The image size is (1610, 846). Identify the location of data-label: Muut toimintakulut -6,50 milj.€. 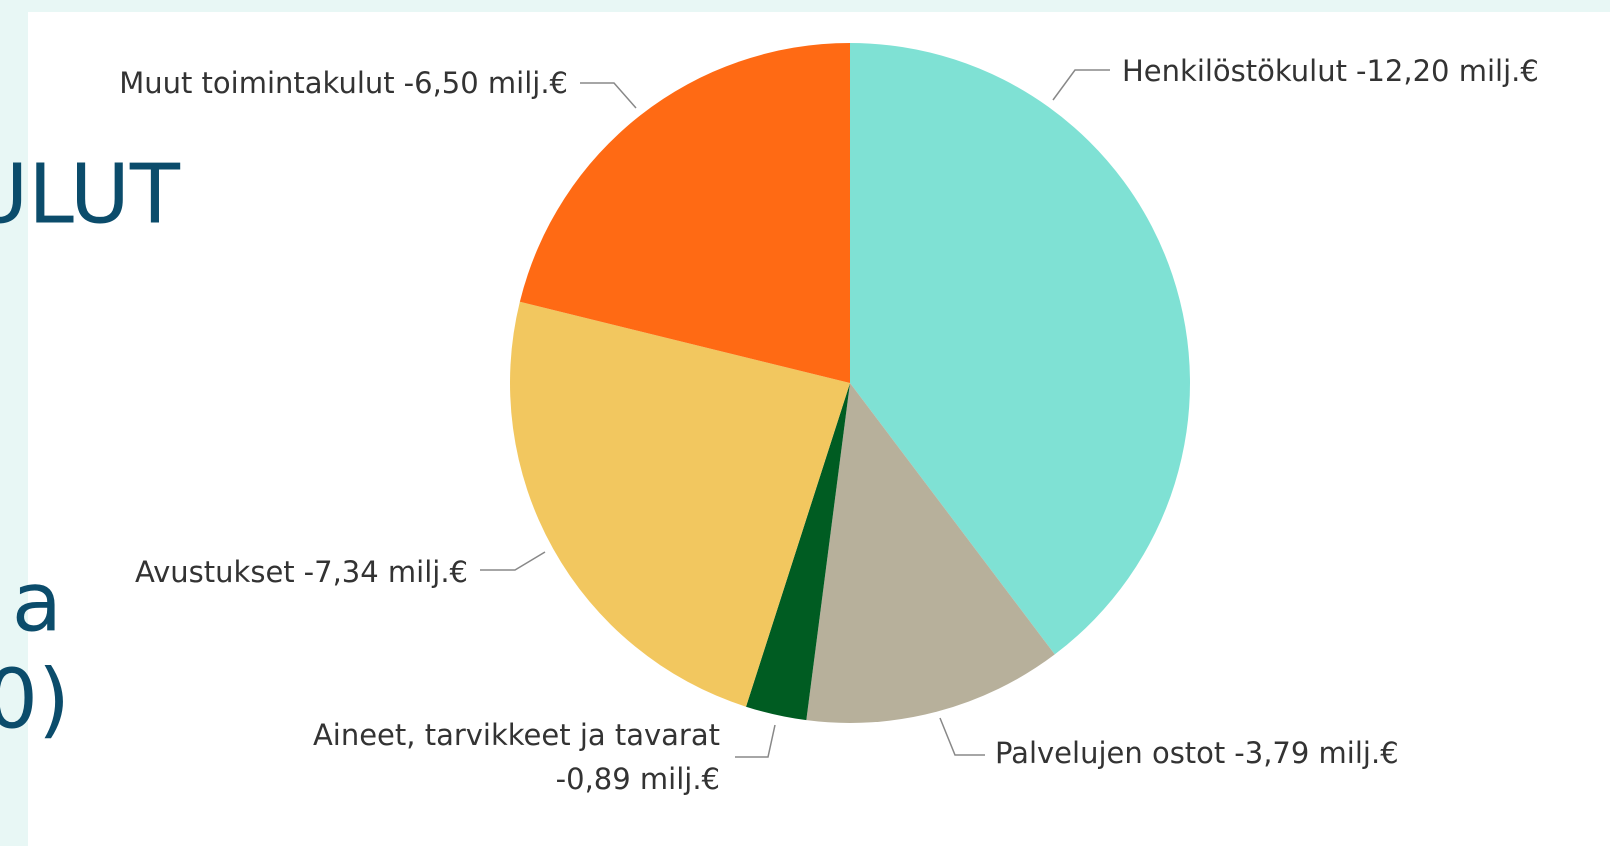
(343, 83).